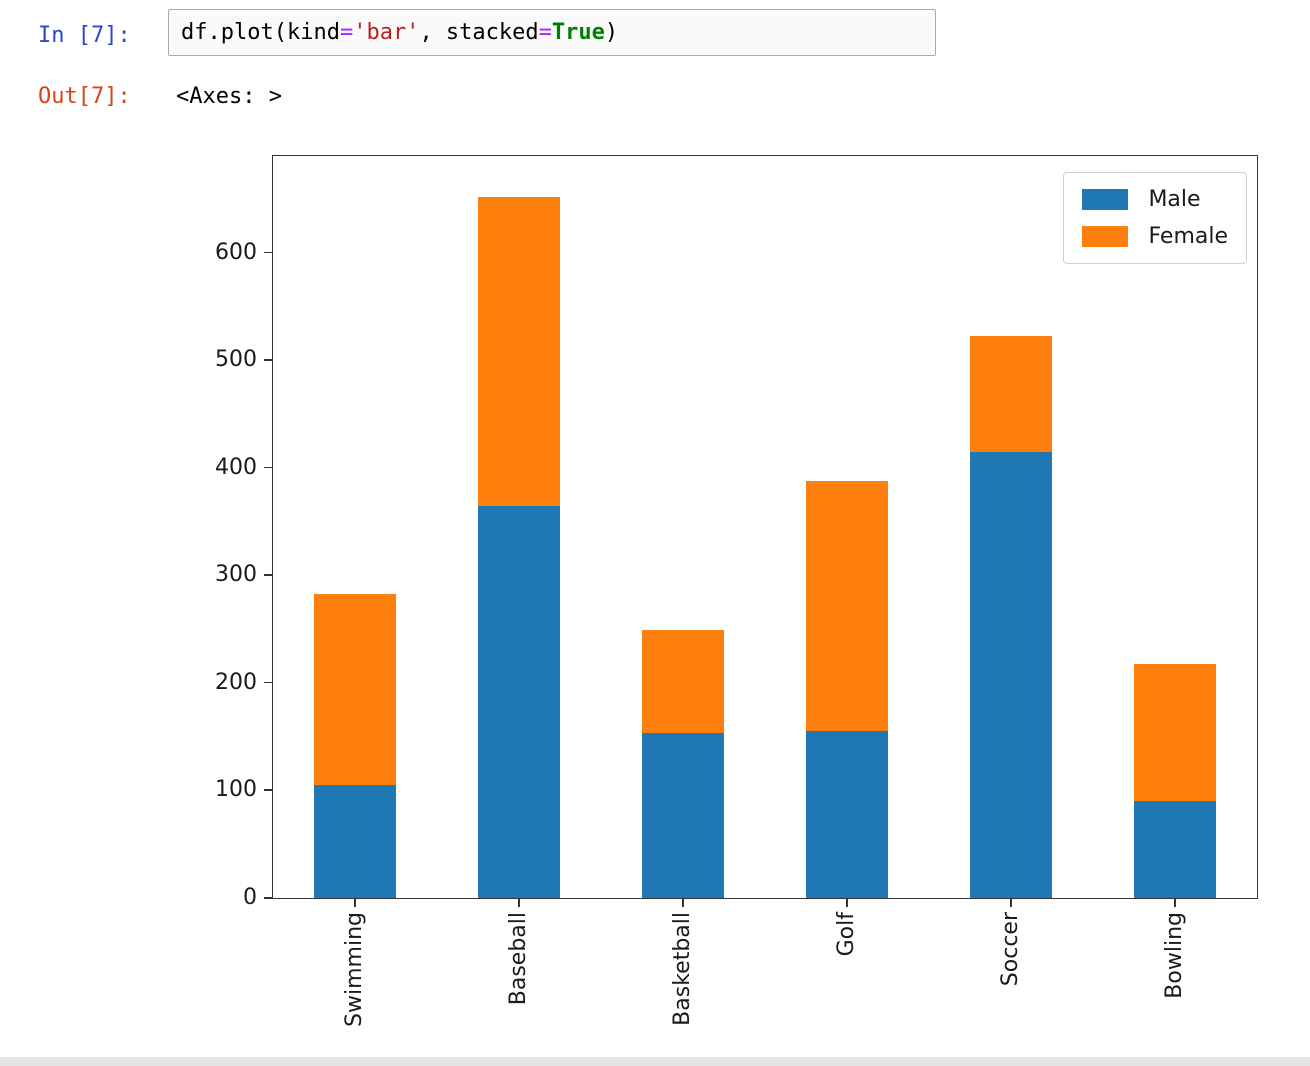 The width and height of the screenshot is (1310, 1066). What do you see at coordinates (355, 841) in the screenshot?
I see `bar-swimming-male` at bounding box center [355, 841].